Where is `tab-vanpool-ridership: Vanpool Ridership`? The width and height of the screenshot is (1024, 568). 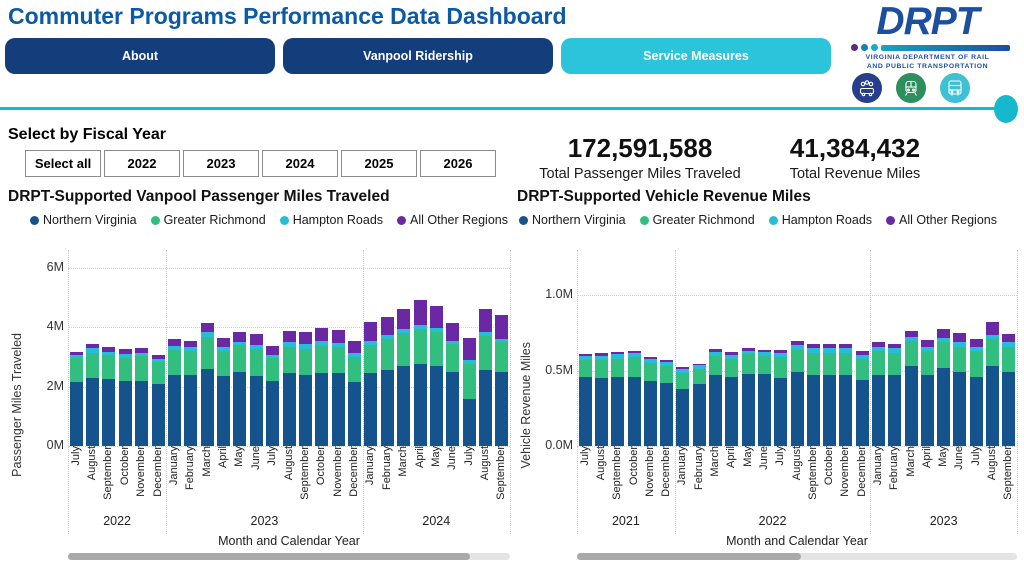 tab-vanpool-ridership: Vanpool Ridership is located at coordinates (418, 56).